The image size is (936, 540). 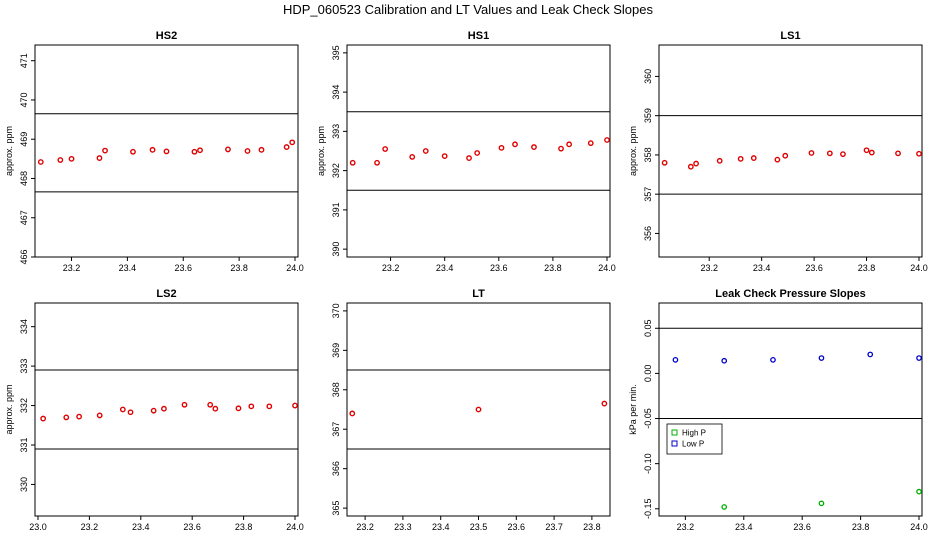 What do you see at coordinates (648, 194) in the screenshot?
I see `y-tick-label: 357` at bounding box center [648, 194].